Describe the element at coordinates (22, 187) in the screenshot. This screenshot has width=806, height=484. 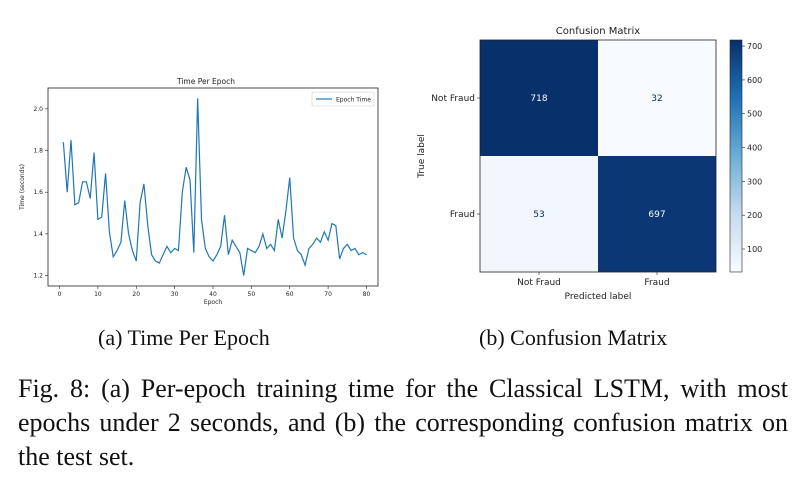
I see `line-chart-y-label: Time (seconds)` at that location.